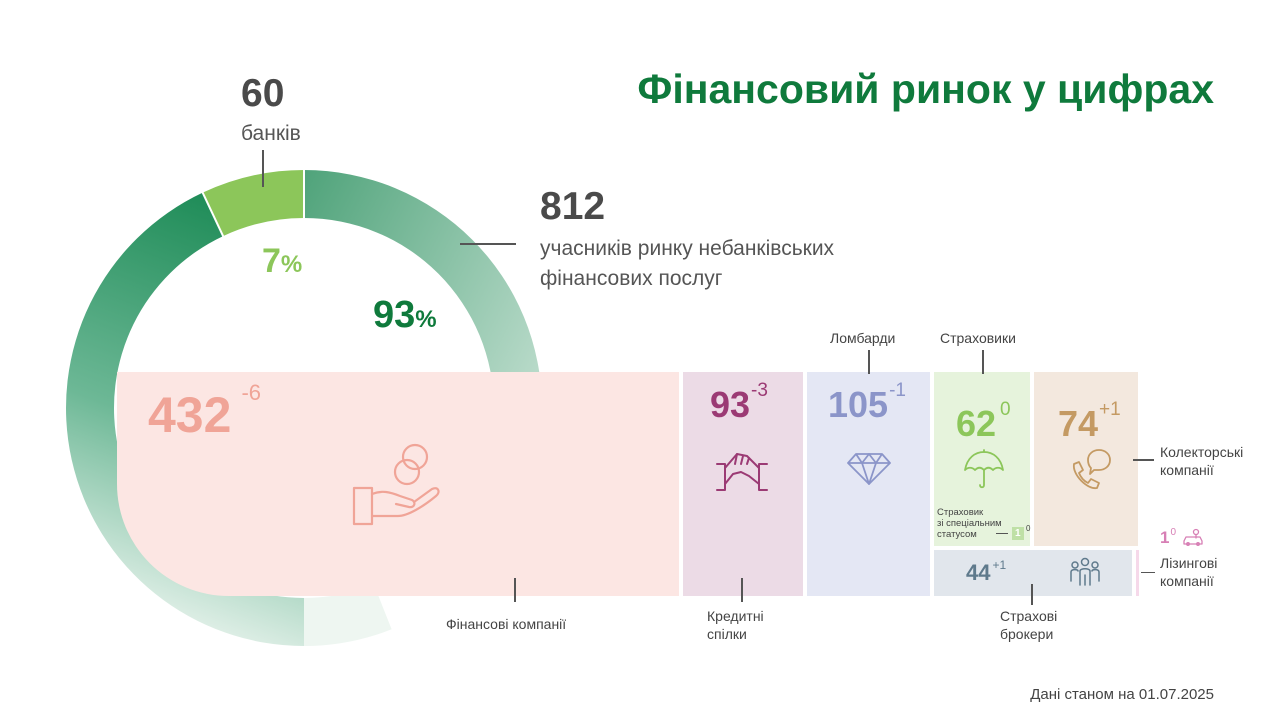 This screenshot has height=721, width=1281. I want to click on hand-coins-icon, so click(396, 484).